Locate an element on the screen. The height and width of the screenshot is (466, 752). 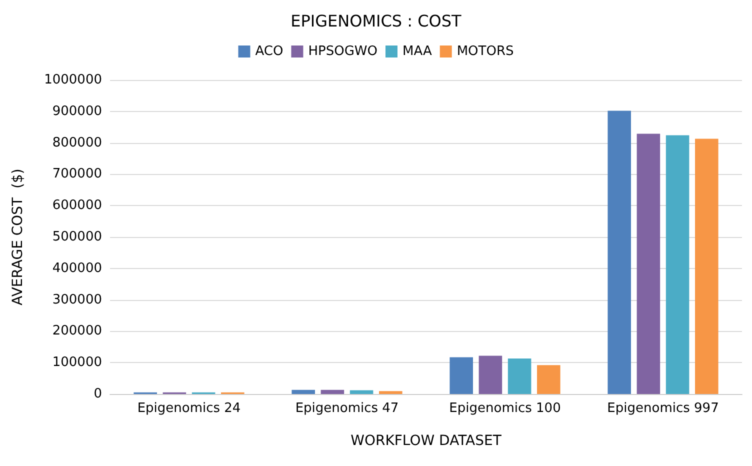
y-tick-label: 300000 is located at coordinates (77, 300).